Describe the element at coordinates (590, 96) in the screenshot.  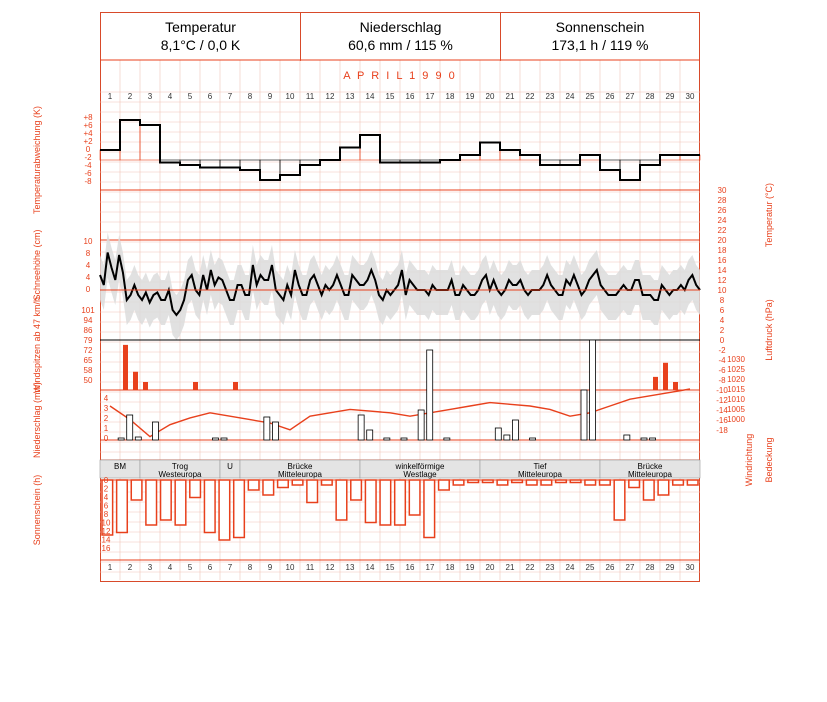
I see `day-number-top: 25` at that location.